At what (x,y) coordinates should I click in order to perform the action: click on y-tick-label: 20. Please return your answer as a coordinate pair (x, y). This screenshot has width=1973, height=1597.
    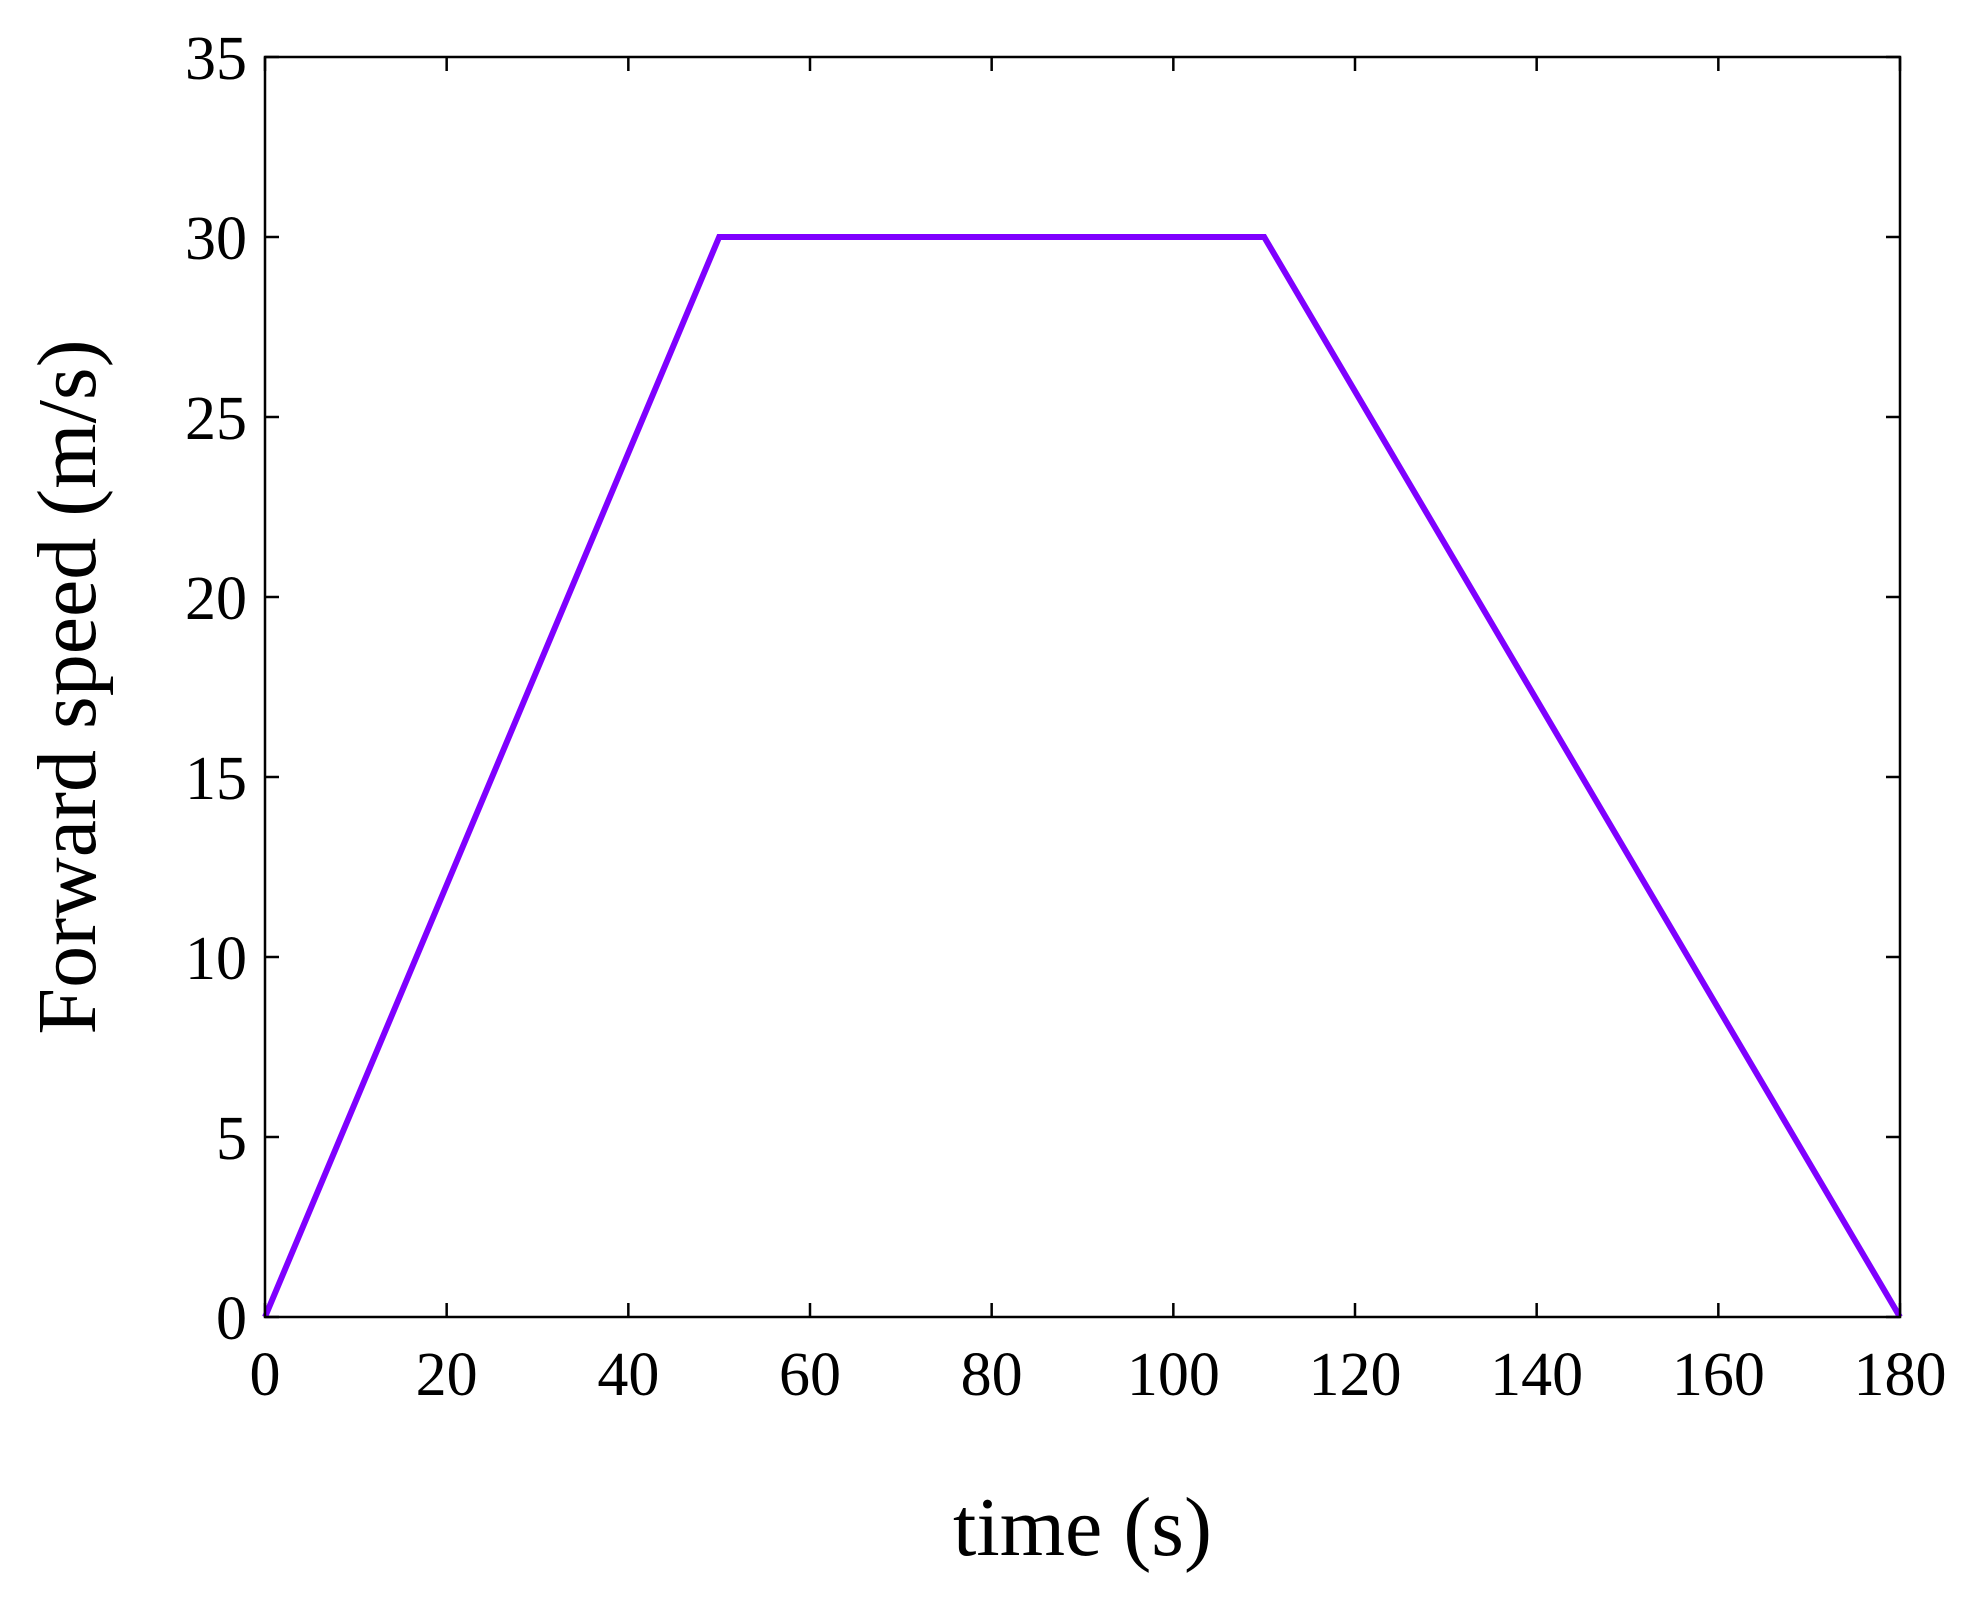
    Looking at the image, I should click on (216, 599).